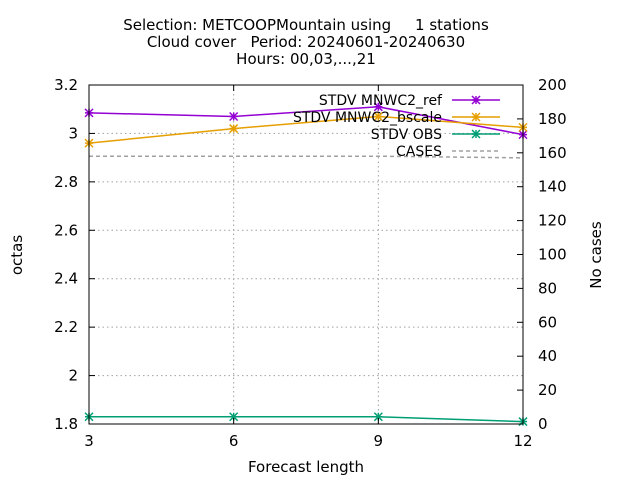 This screenshot has width=640, height=480. Describe the element at coordinates (66, 279) in the screenshot. I see `y-tick-label: 2.4` at that location.